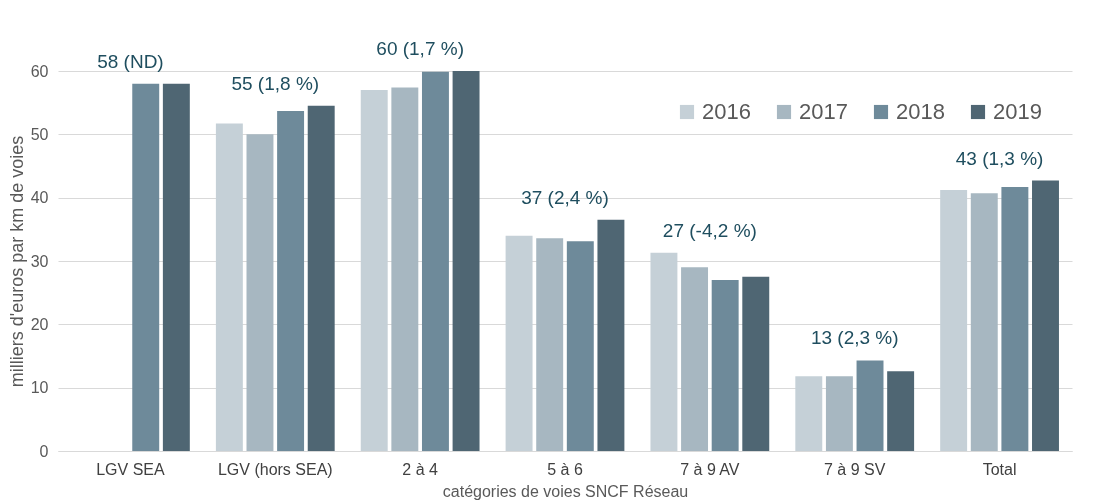 This screenshot has height=503, width=1112. What do you see at coordinates (709, 230) in the screenshot?
I see `annotation: 27 (-4,2 %)` at bounding box center [709, 230].